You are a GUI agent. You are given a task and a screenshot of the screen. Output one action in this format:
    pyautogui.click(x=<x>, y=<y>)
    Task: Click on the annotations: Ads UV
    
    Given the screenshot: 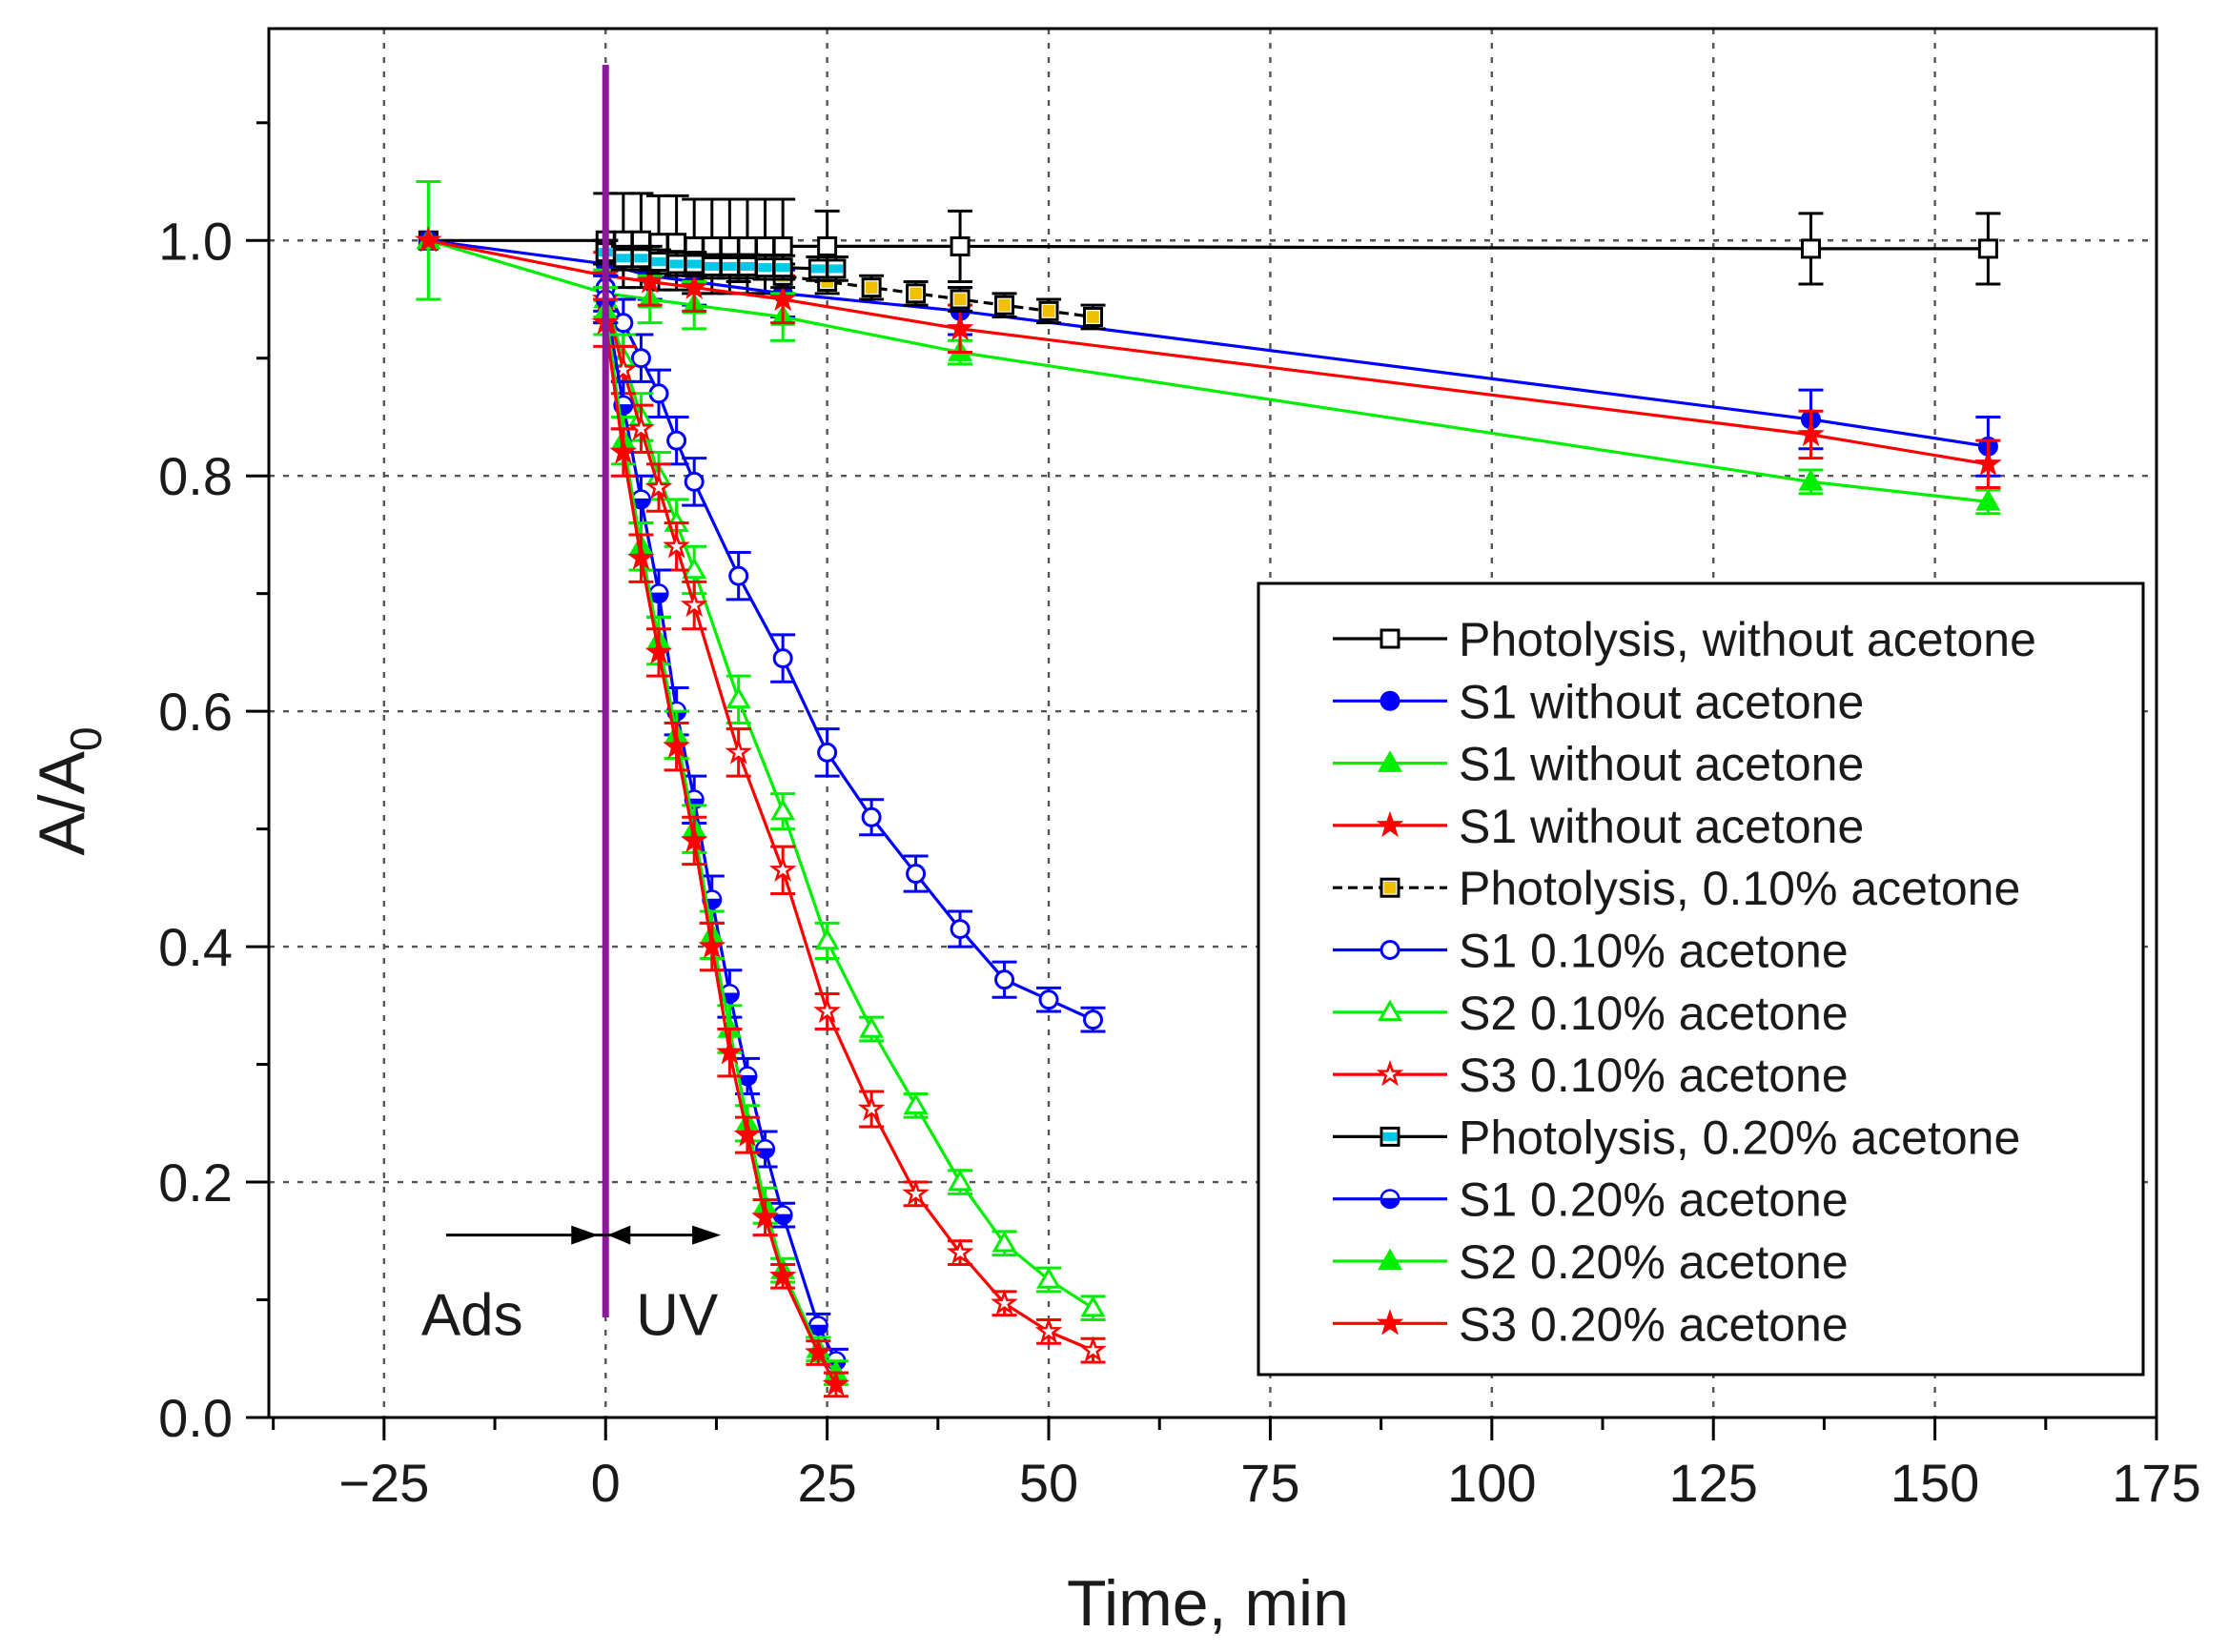 What is the action you would take?
    pyautogui.click(x=571, y=707)
    